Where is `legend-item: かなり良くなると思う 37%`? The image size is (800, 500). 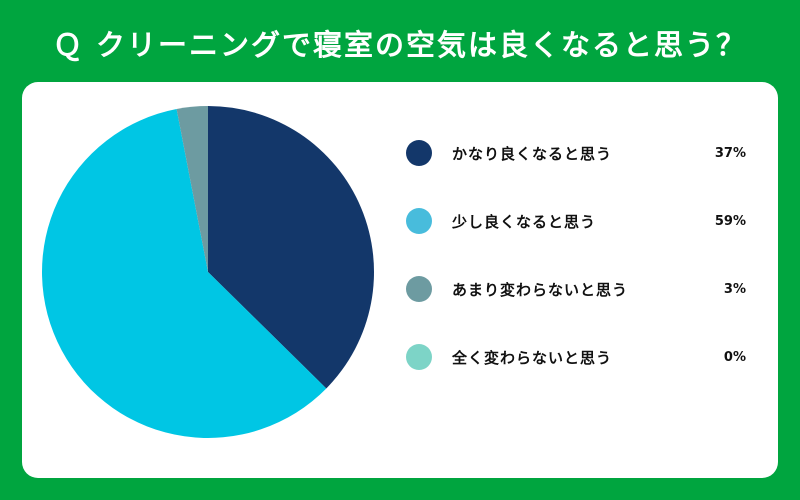
legend-item: かなり良くなると思う 37% is located at coordinates (576, 153).